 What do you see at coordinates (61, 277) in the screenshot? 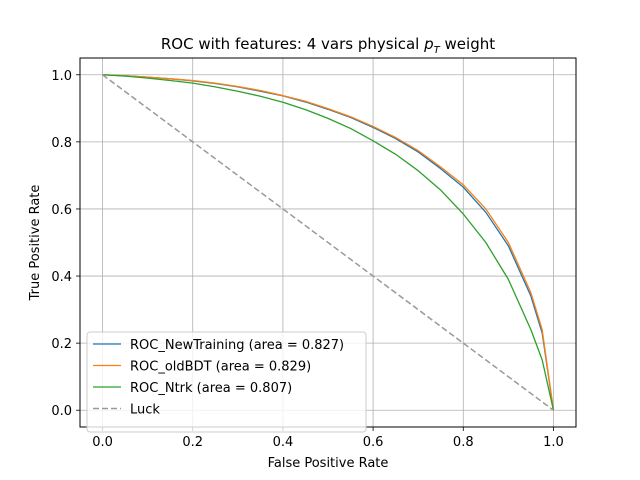
I see `y-tick-label: 0.4` at bounding box center [61, 277].